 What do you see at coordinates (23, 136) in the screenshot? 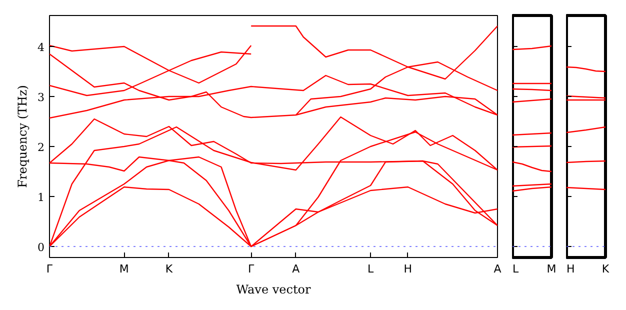
I see `y-axis-title: Frequency (THz)` at bounding box center [23, 136].